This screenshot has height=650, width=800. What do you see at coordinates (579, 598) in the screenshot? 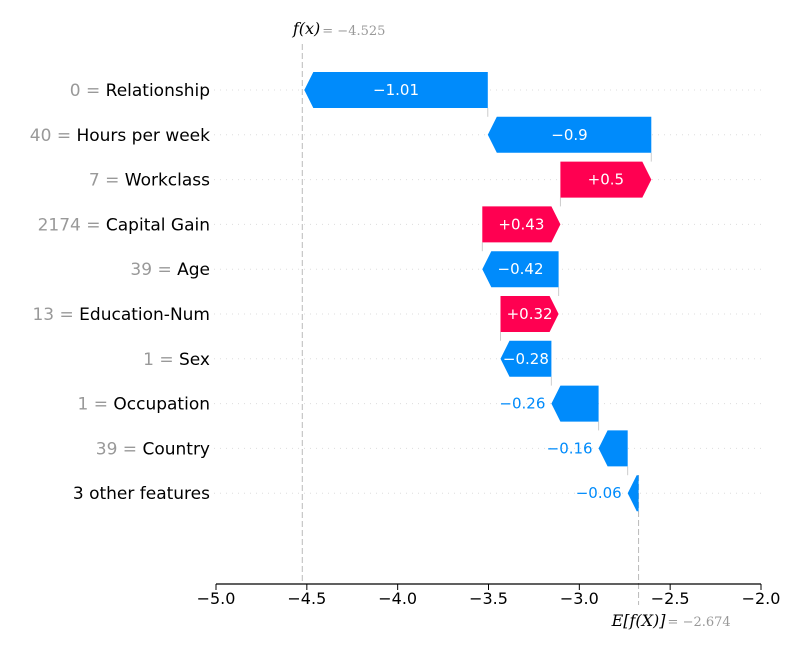
I see `x-tick-label: −3.0` at bounding box center [579, 598].